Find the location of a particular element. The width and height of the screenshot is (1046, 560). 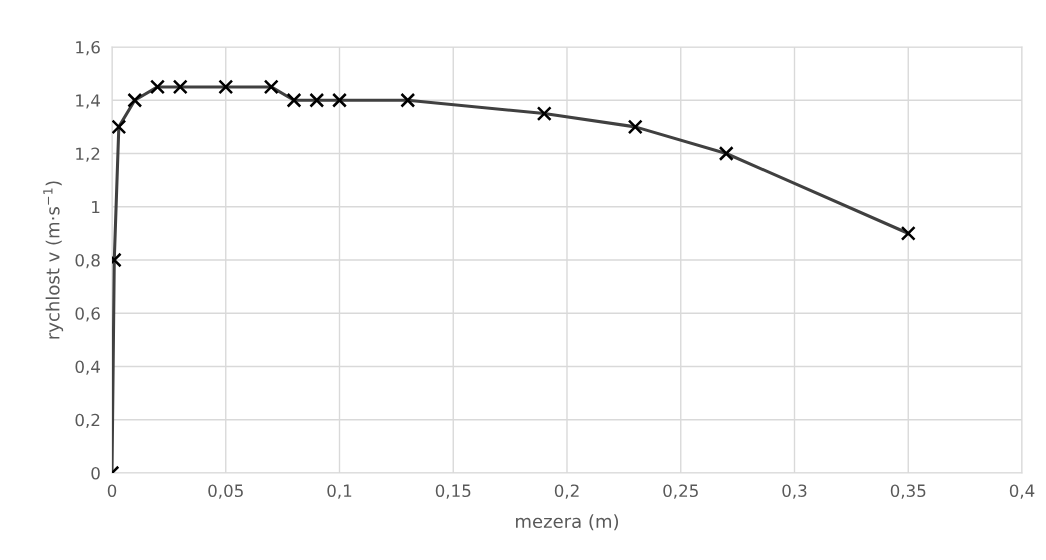

x-tick-label: 0,2 is located at coordinates (566, 491).